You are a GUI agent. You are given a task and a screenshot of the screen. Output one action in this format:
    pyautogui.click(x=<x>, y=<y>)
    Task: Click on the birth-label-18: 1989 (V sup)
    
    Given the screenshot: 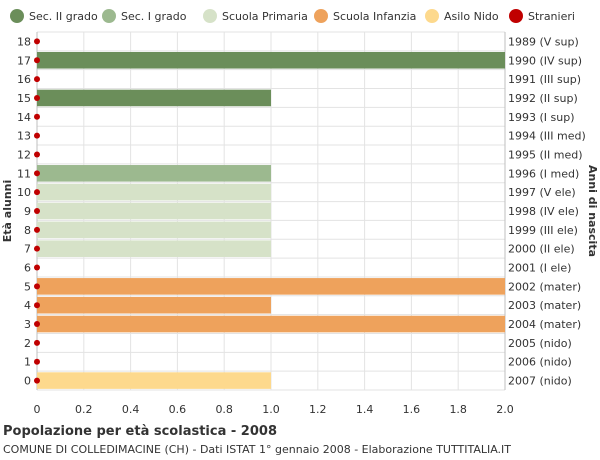 What is the action you would take?
    pyautogui.click(x=543, y=41)
    